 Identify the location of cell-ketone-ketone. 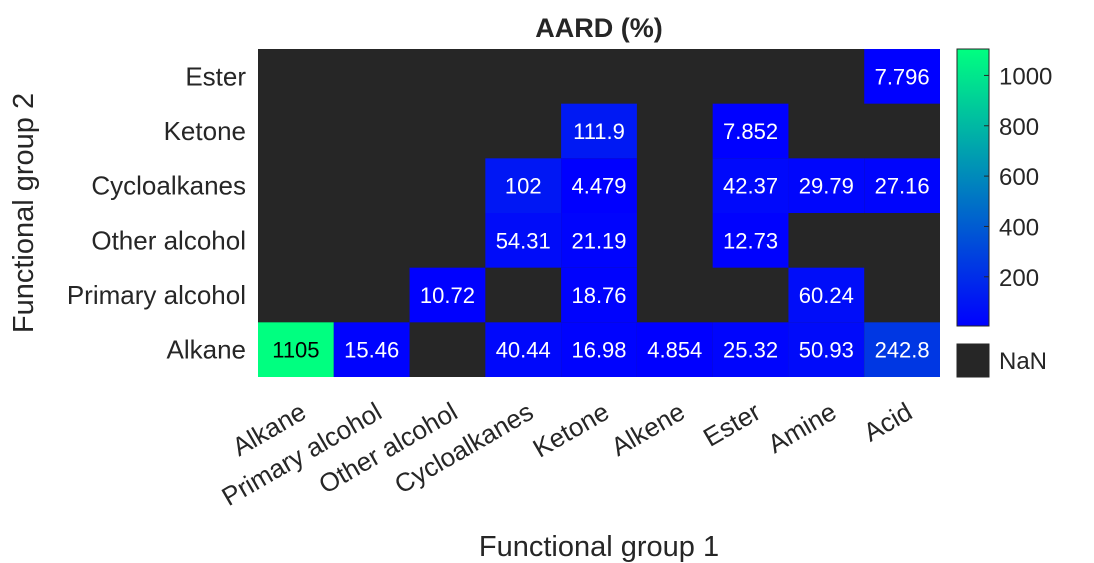
(599, 131).